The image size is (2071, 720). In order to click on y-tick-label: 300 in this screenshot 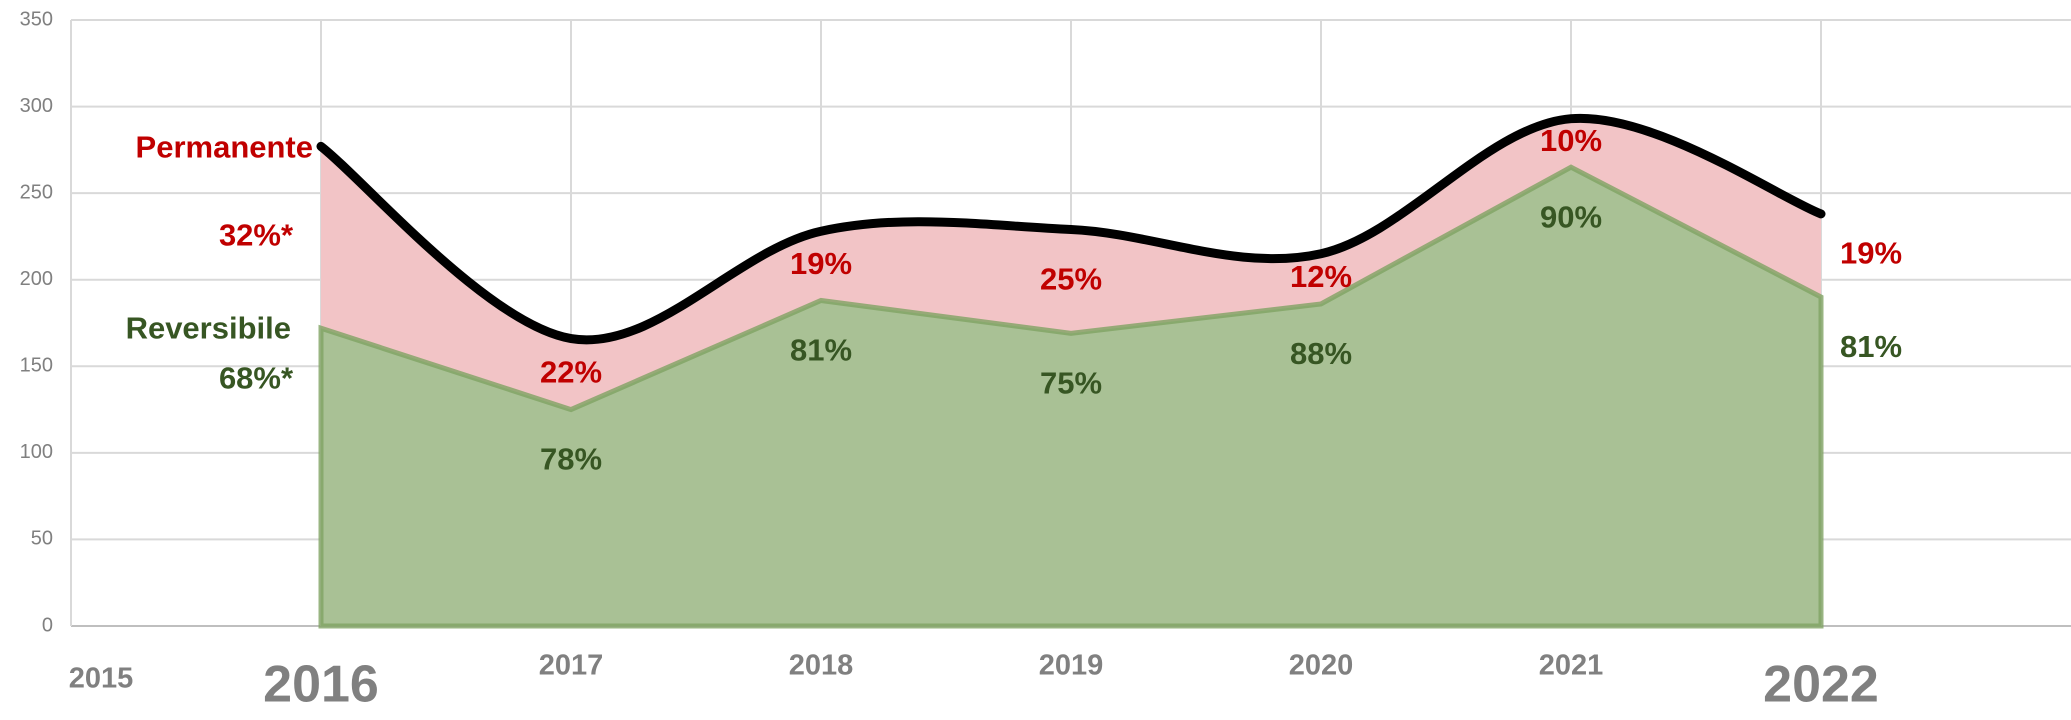, I will do `click(36, 106)`.